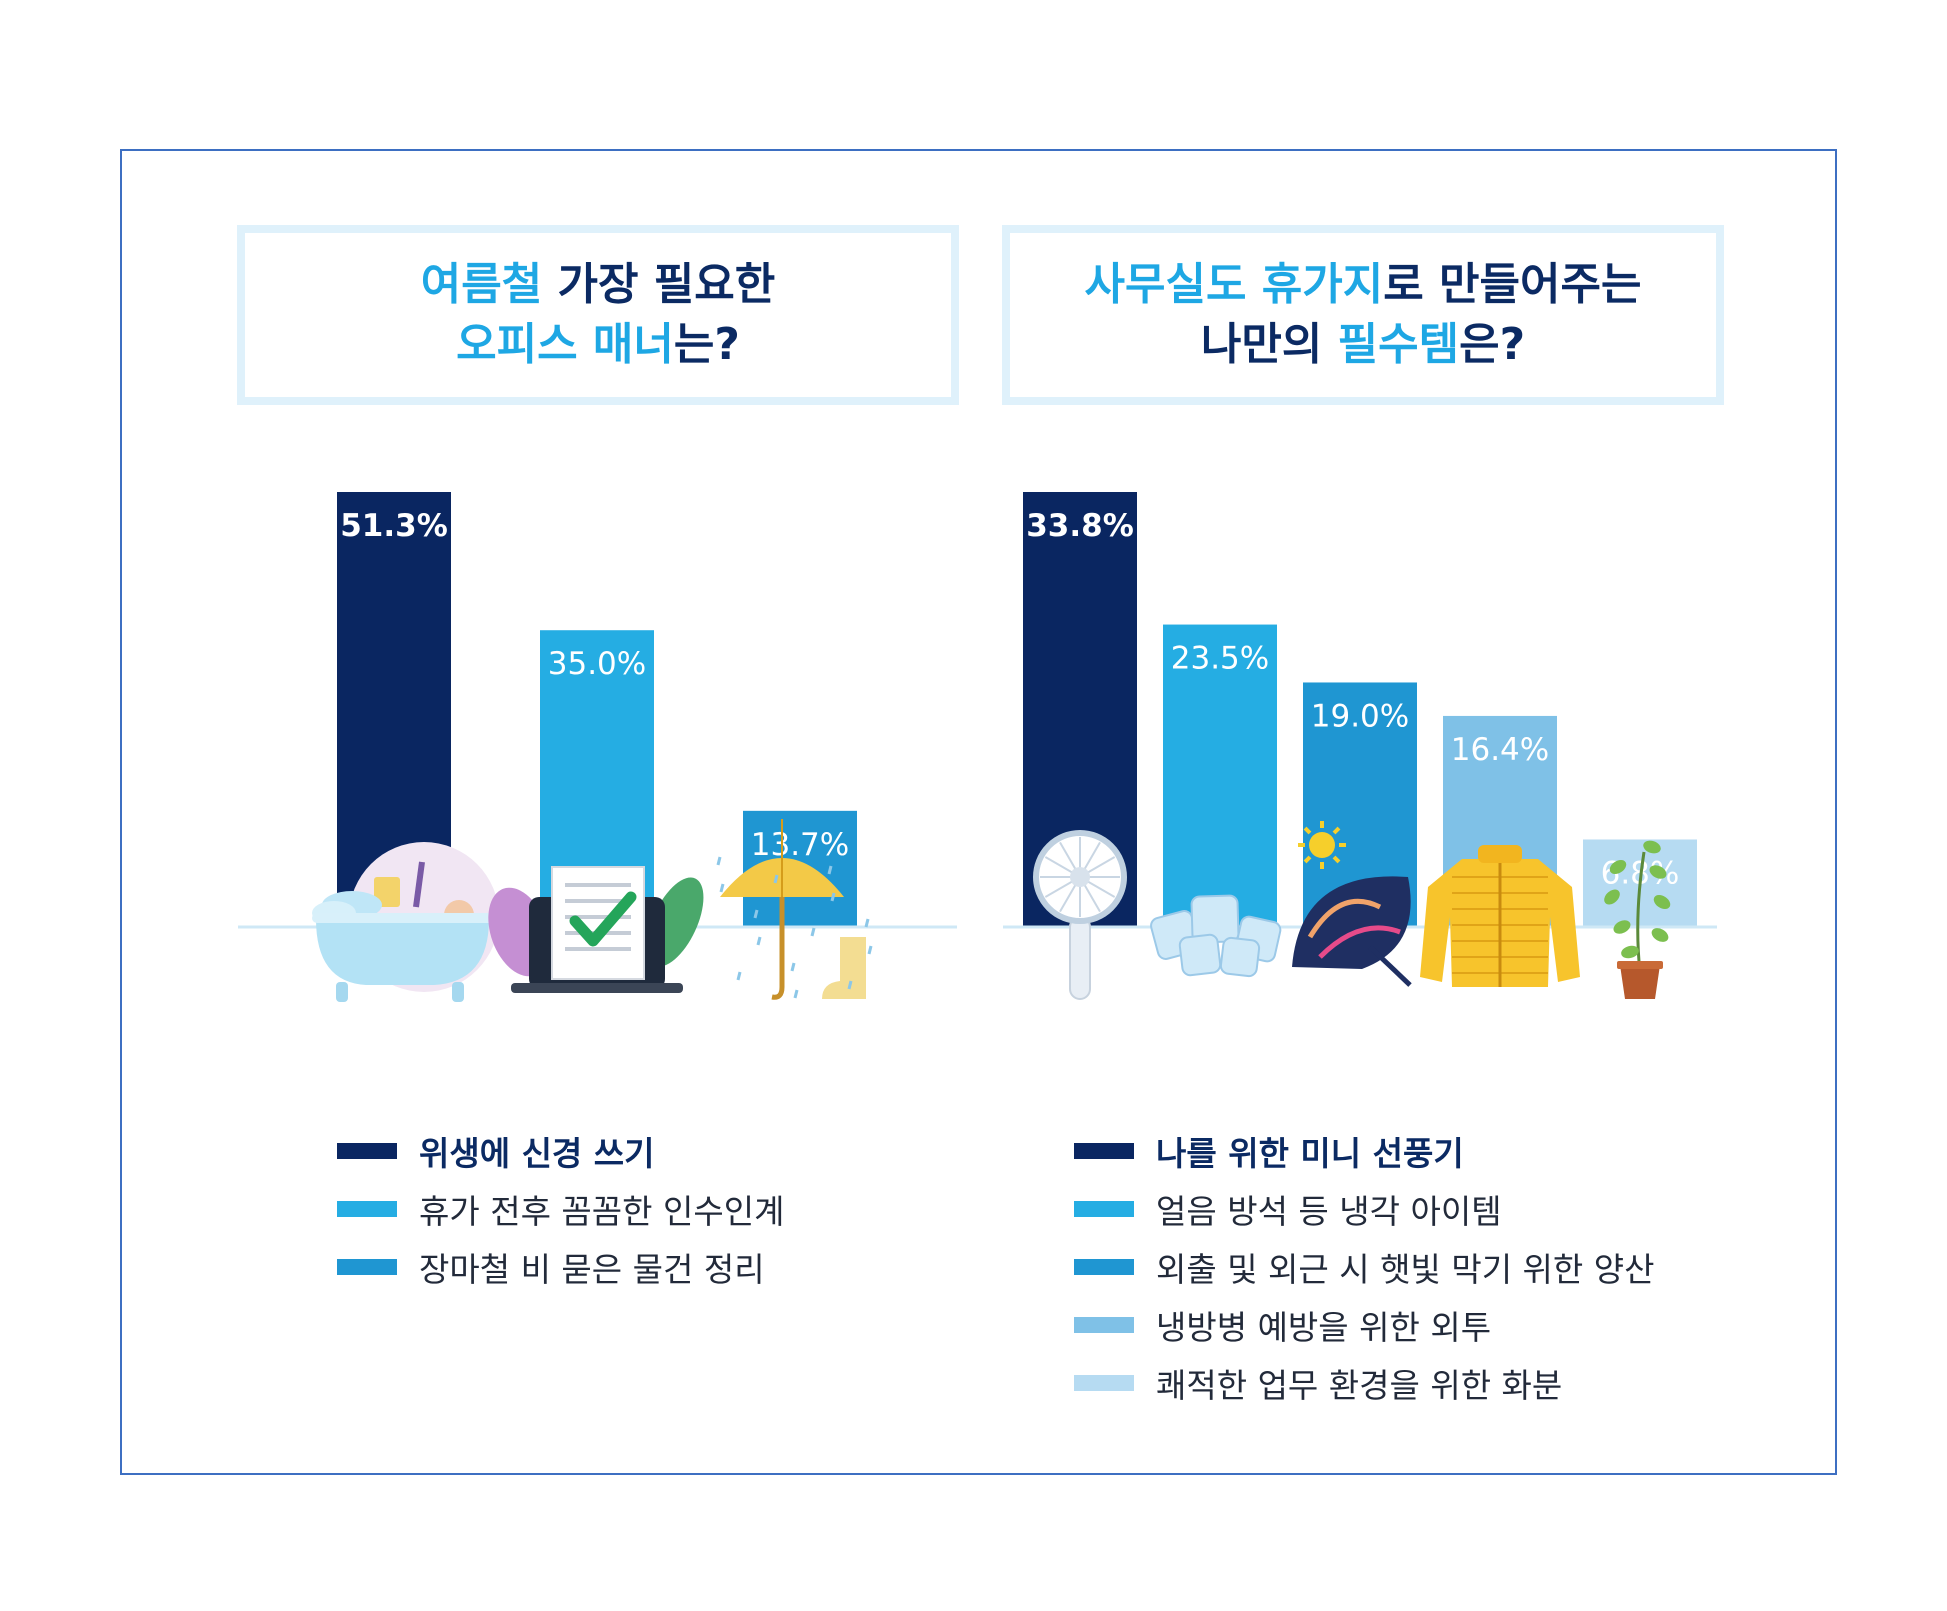  I want to click on left-legend-item-3: 장마철 비 묻은 물건 정리, so click(560, 1267).